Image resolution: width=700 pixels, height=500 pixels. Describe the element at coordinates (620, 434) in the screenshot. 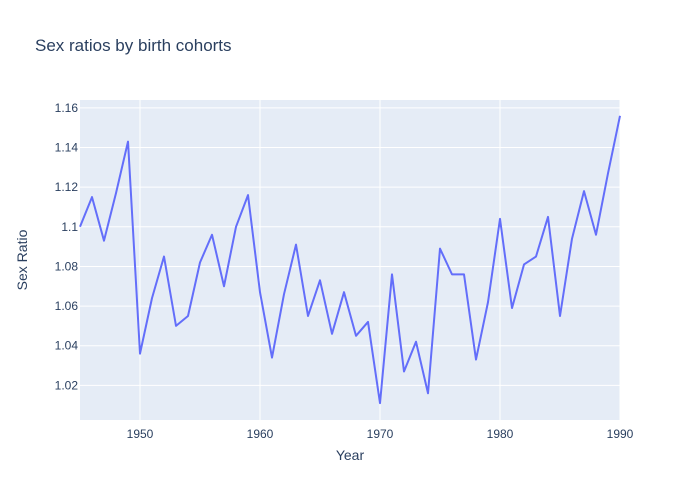

I see `x-tick-label: 1990` at that location.